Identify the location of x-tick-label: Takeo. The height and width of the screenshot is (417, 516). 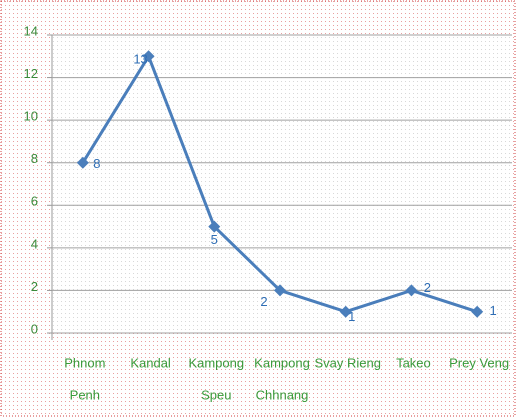
(413, 362).